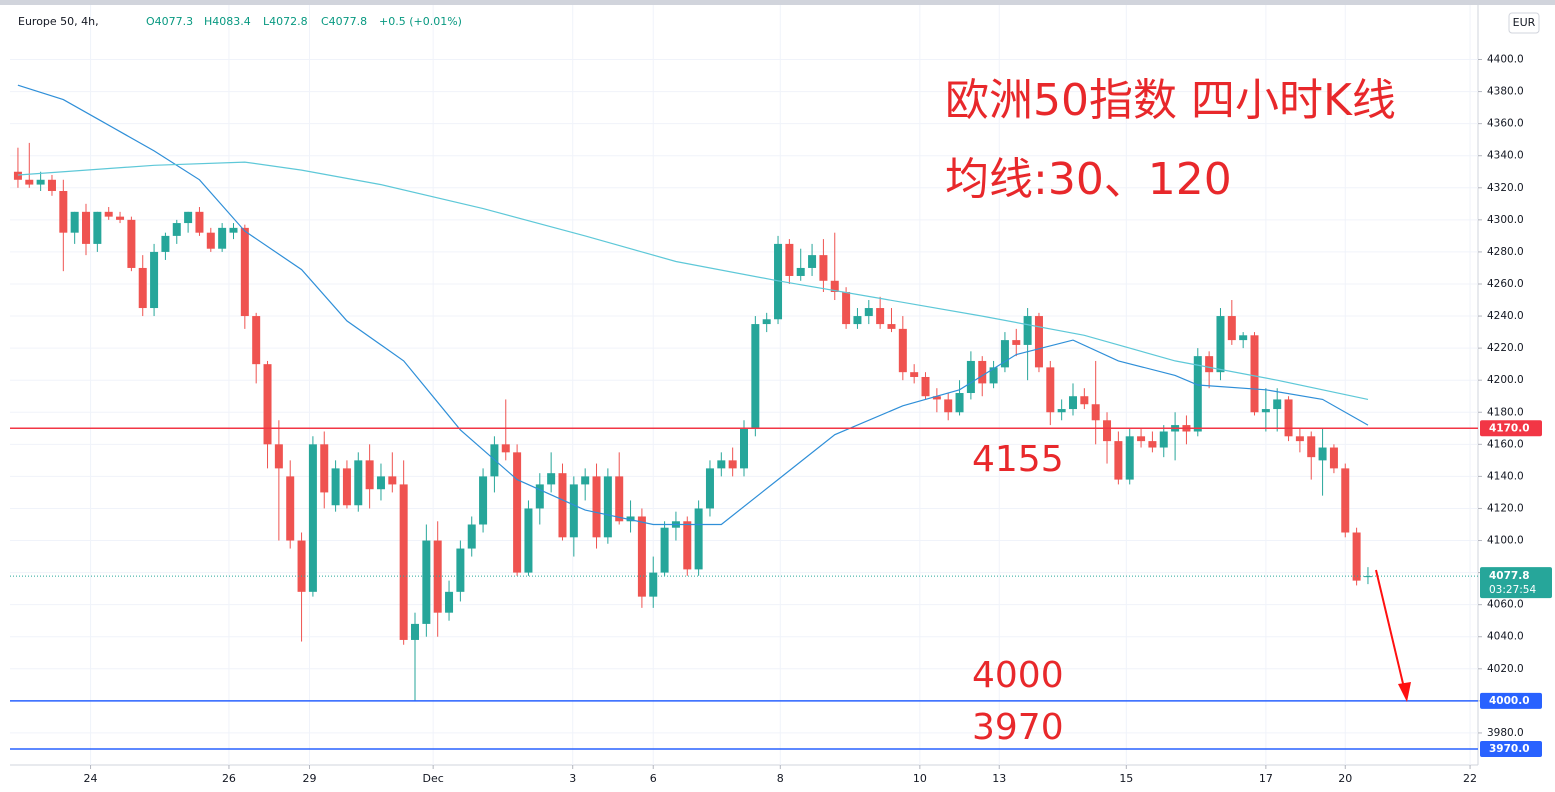 Image resolution: width=1555 pixels, height=792 pixels. Describe the element at coordinates (1018, 675) in the screenshot. I see `annotation: 4000` at that location.